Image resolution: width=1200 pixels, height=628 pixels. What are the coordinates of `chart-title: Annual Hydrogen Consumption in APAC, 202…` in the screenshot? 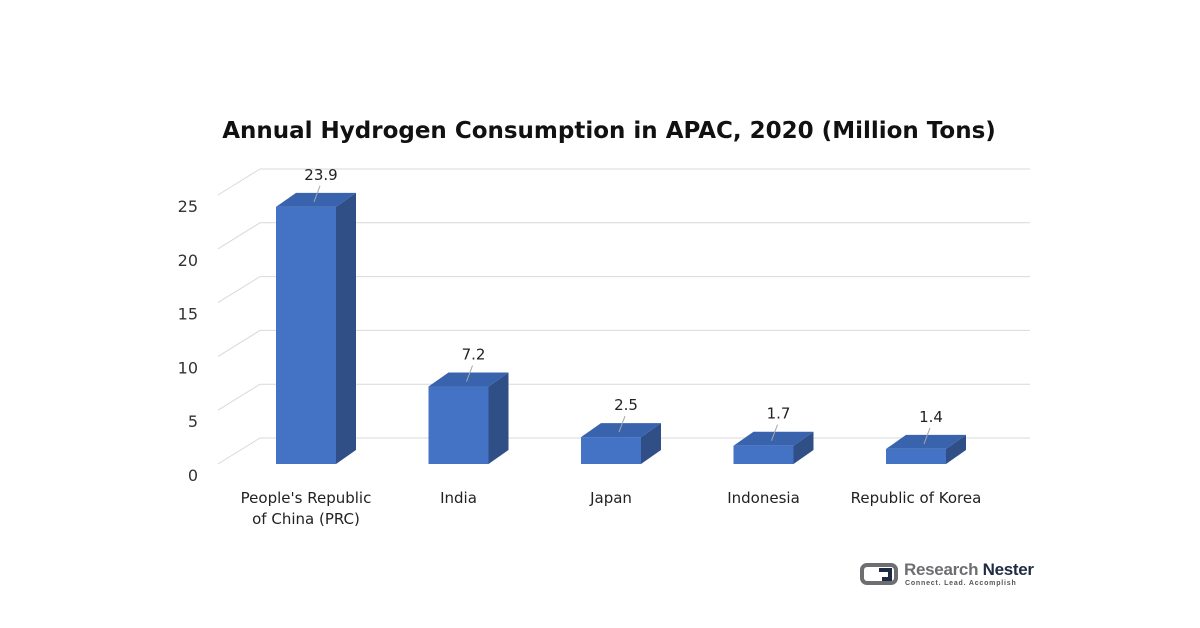 It's located at (609, 131).